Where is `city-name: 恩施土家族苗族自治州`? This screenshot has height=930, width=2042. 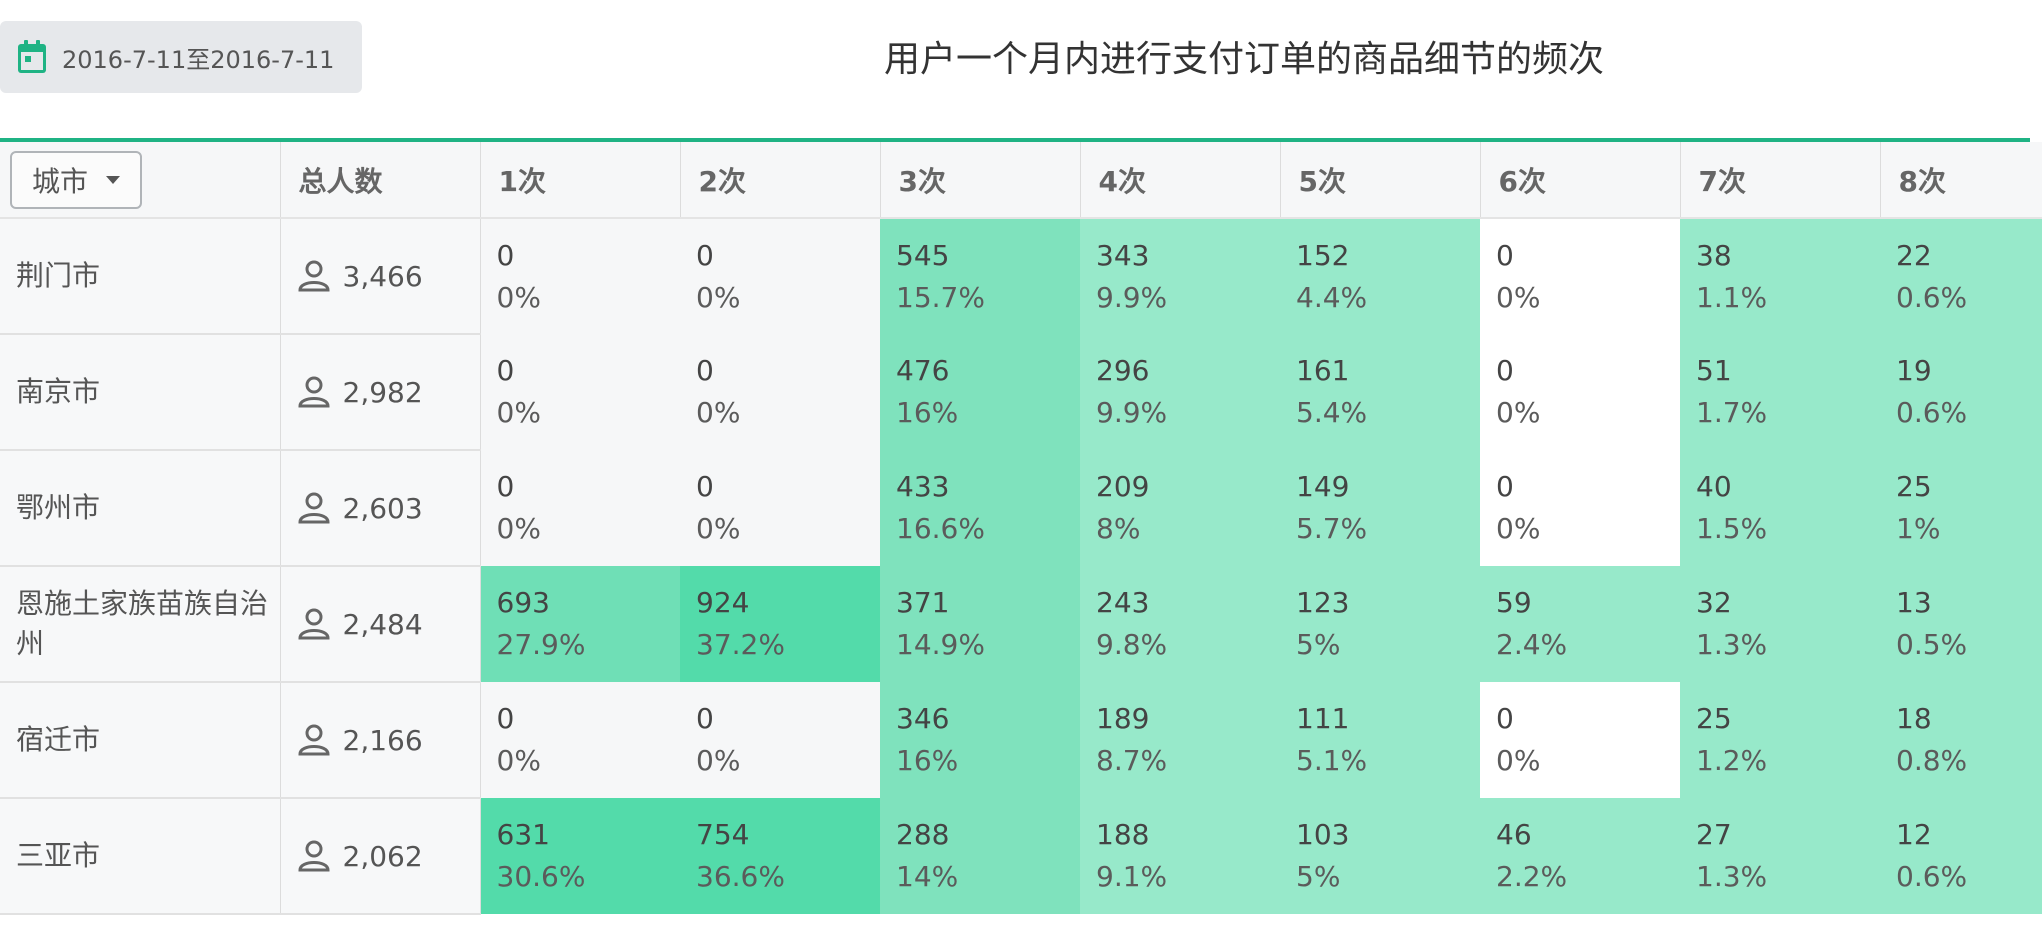
city-name: 恩施土家族苗族自治州 is located at coordinates (140, 624).